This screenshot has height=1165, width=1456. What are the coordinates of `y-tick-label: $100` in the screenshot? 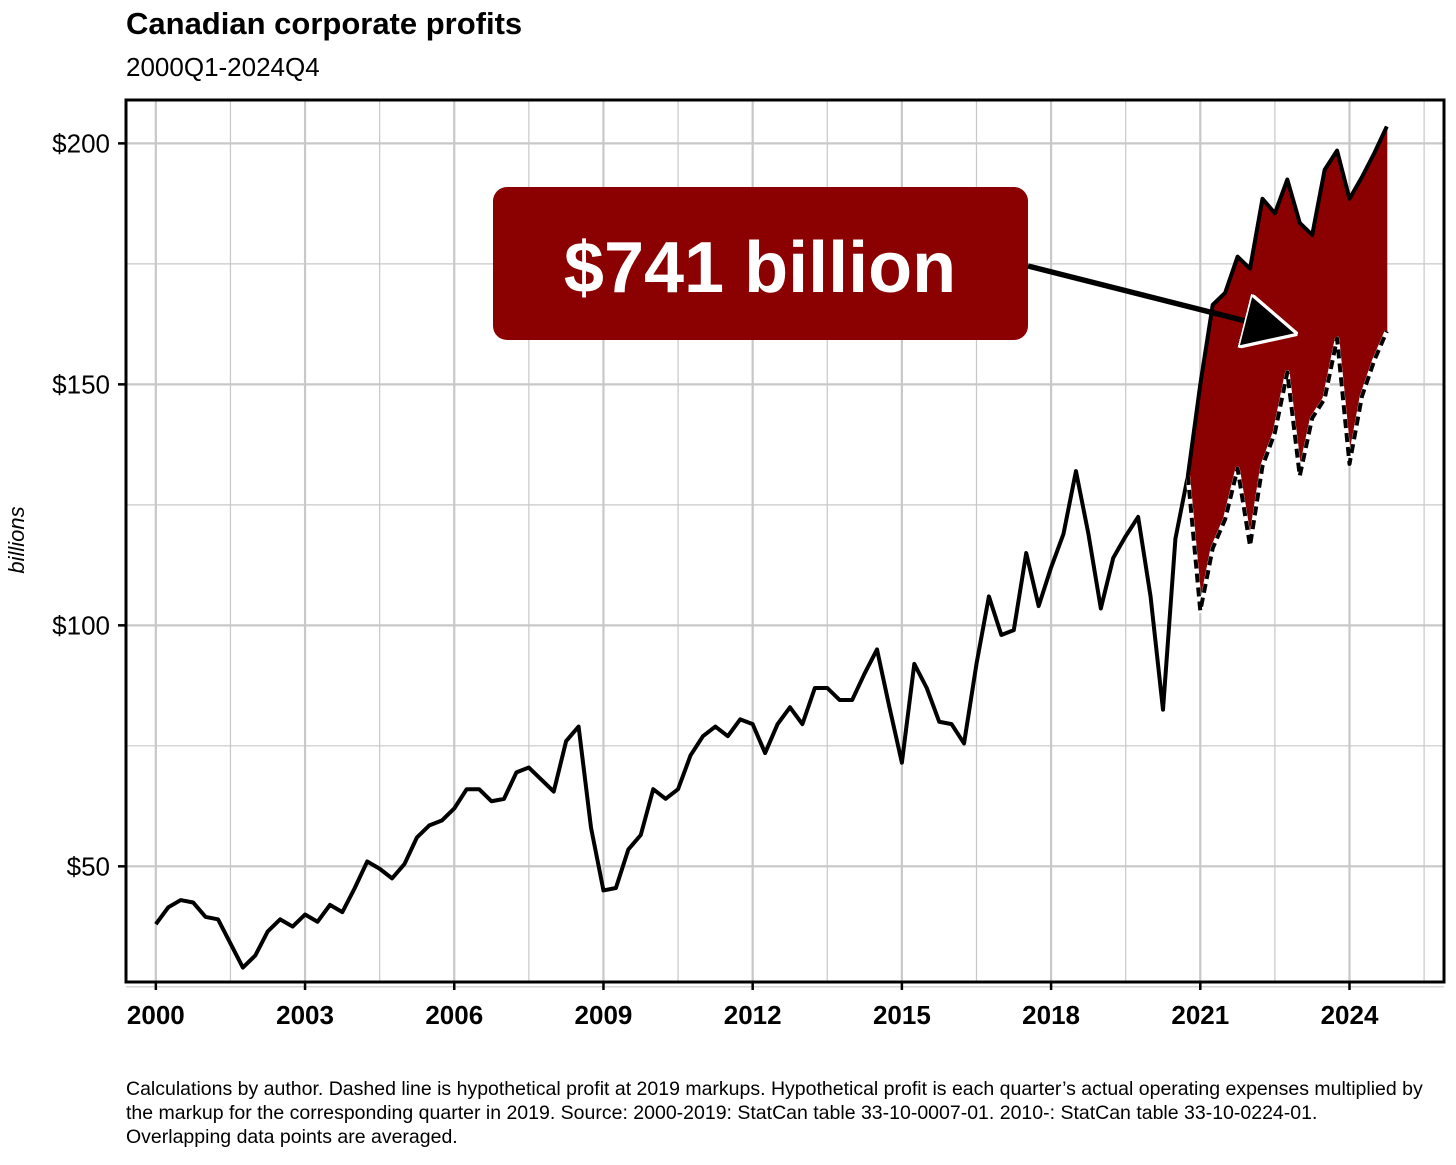 It's located at (81, 625).